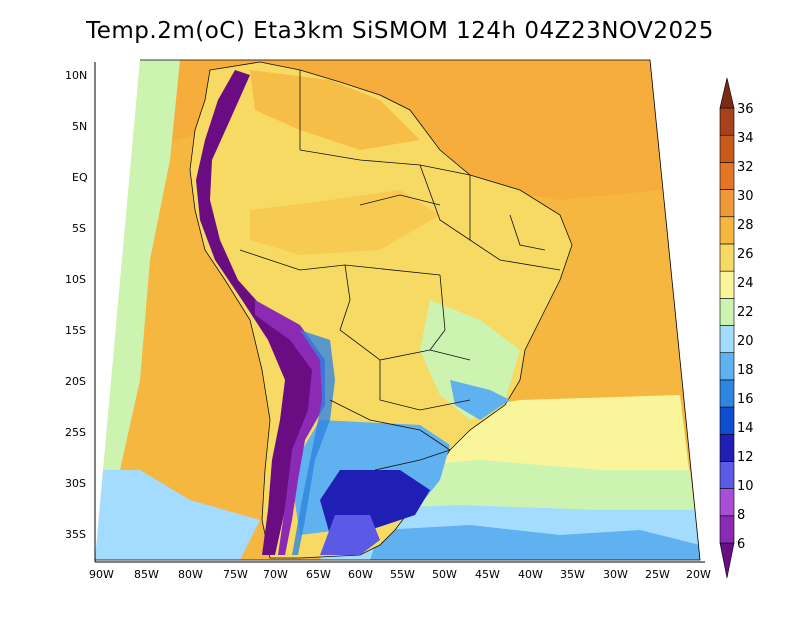 This screenshot has height=618, width=800. I want to click on lon-label: 35W, so click(572, 574).